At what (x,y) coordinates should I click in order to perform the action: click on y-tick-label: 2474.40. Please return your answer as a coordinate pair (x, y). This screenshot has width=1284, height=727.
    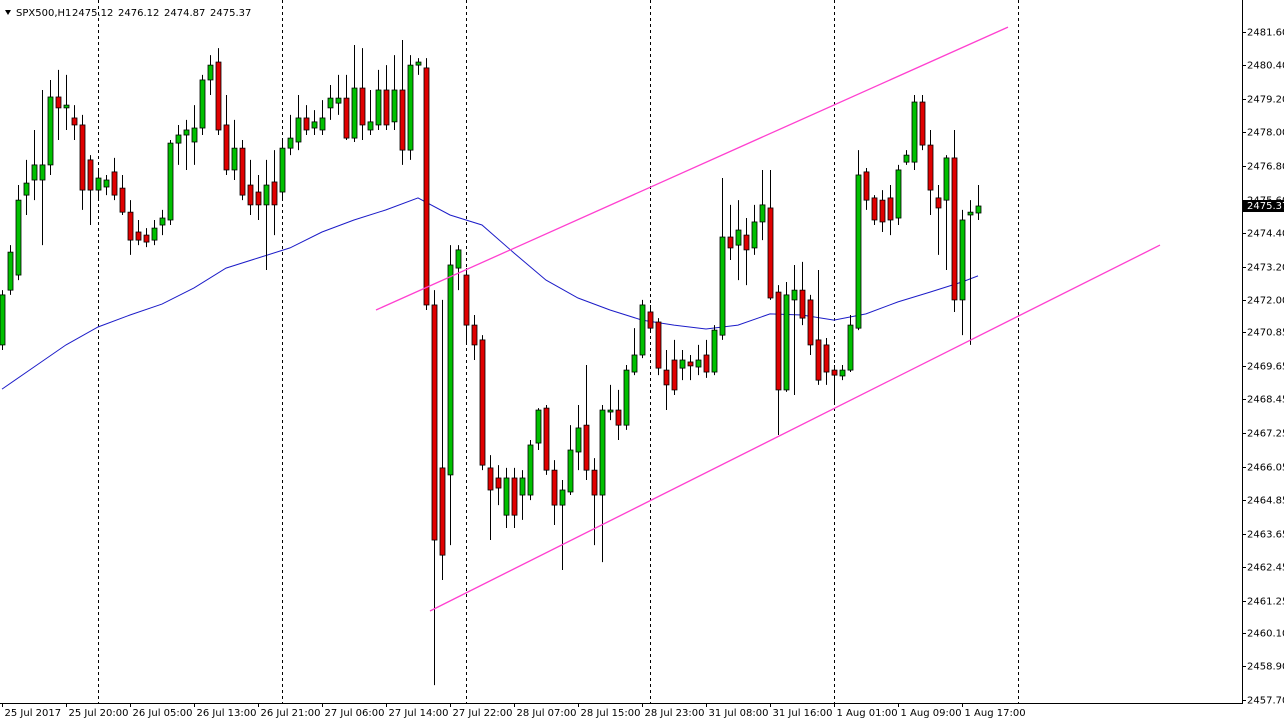
    Looking at the image, I should click on (1265, 234).